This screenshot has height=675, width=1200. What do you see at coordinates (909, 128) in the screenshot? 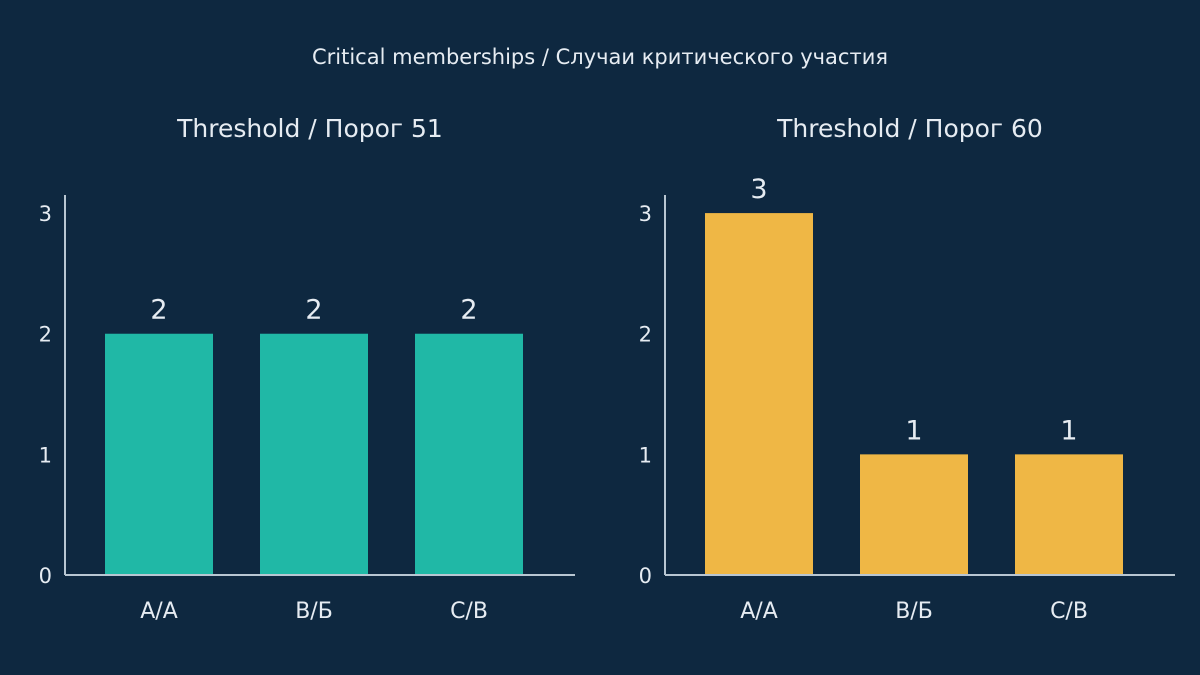
I see `panel-title: Threshold / Порог 60` at bounding box center [909, 128].